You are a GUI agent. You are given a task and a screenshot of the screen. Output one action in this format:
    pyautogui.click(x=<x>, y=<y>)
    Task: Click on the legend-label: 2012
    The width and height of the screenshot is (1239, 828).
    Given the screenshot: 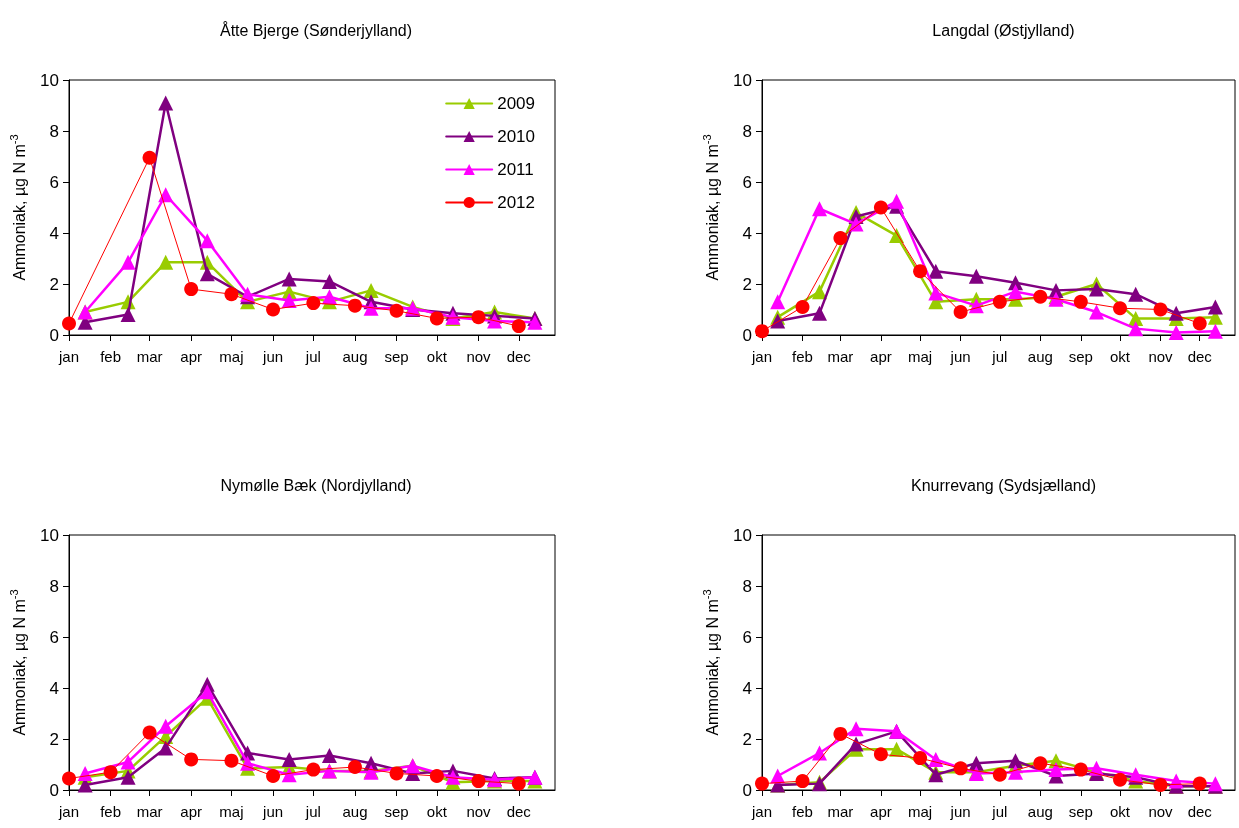 What is the action you would take?
    pyautogui.click(x=516, y=202)
    